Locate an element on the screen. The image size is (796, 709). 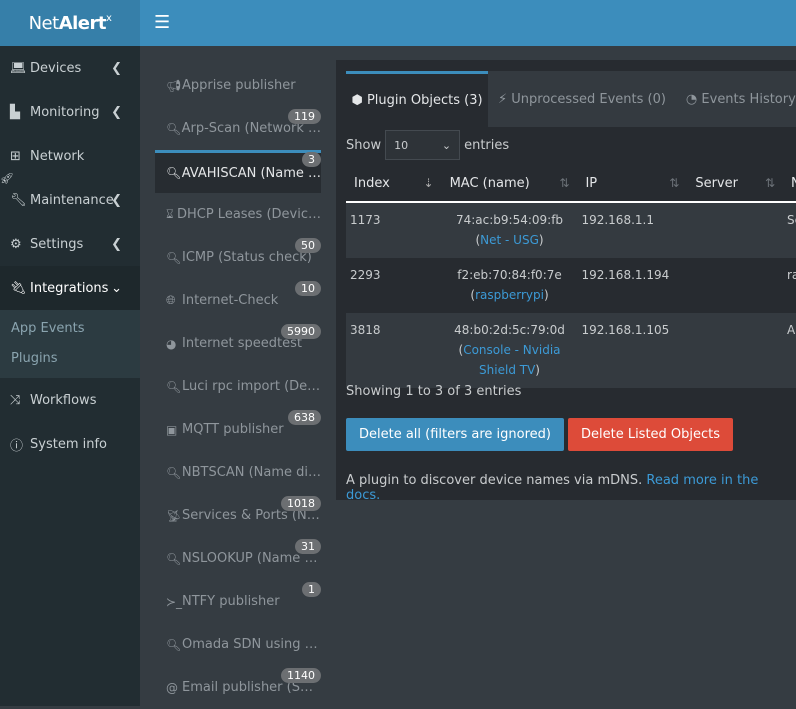
sidebar-item-label: System info is located at coordinates (68, 444).